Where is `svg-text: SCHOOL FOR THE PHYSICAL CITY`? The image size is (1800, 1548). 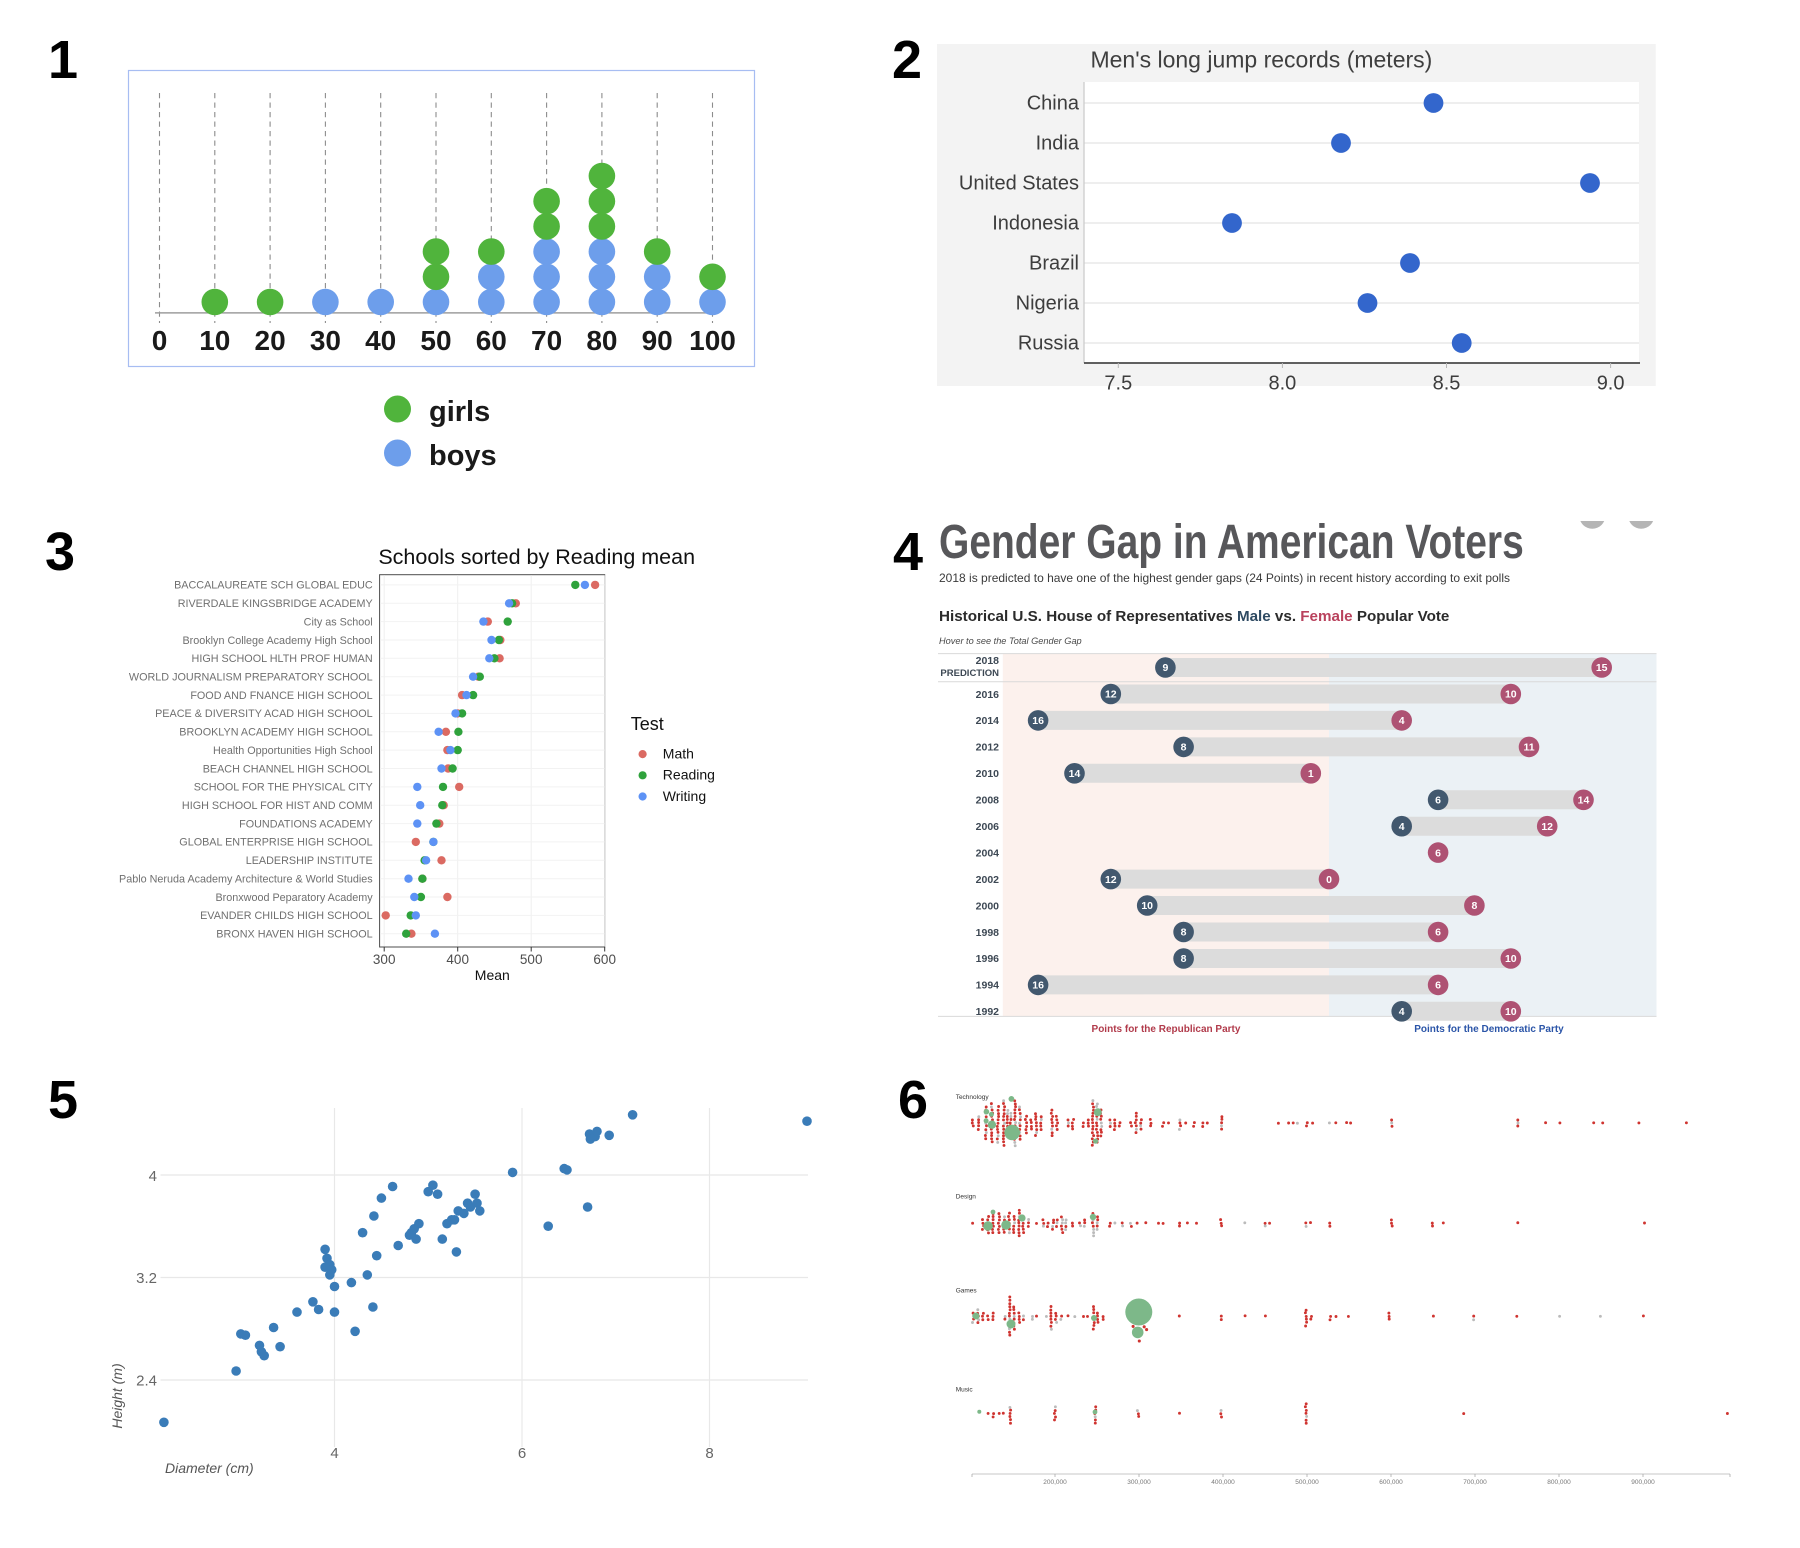 svg-text: SCHOOL FOR THE PHYSICAL CITY is located at coordinates (283, 788).